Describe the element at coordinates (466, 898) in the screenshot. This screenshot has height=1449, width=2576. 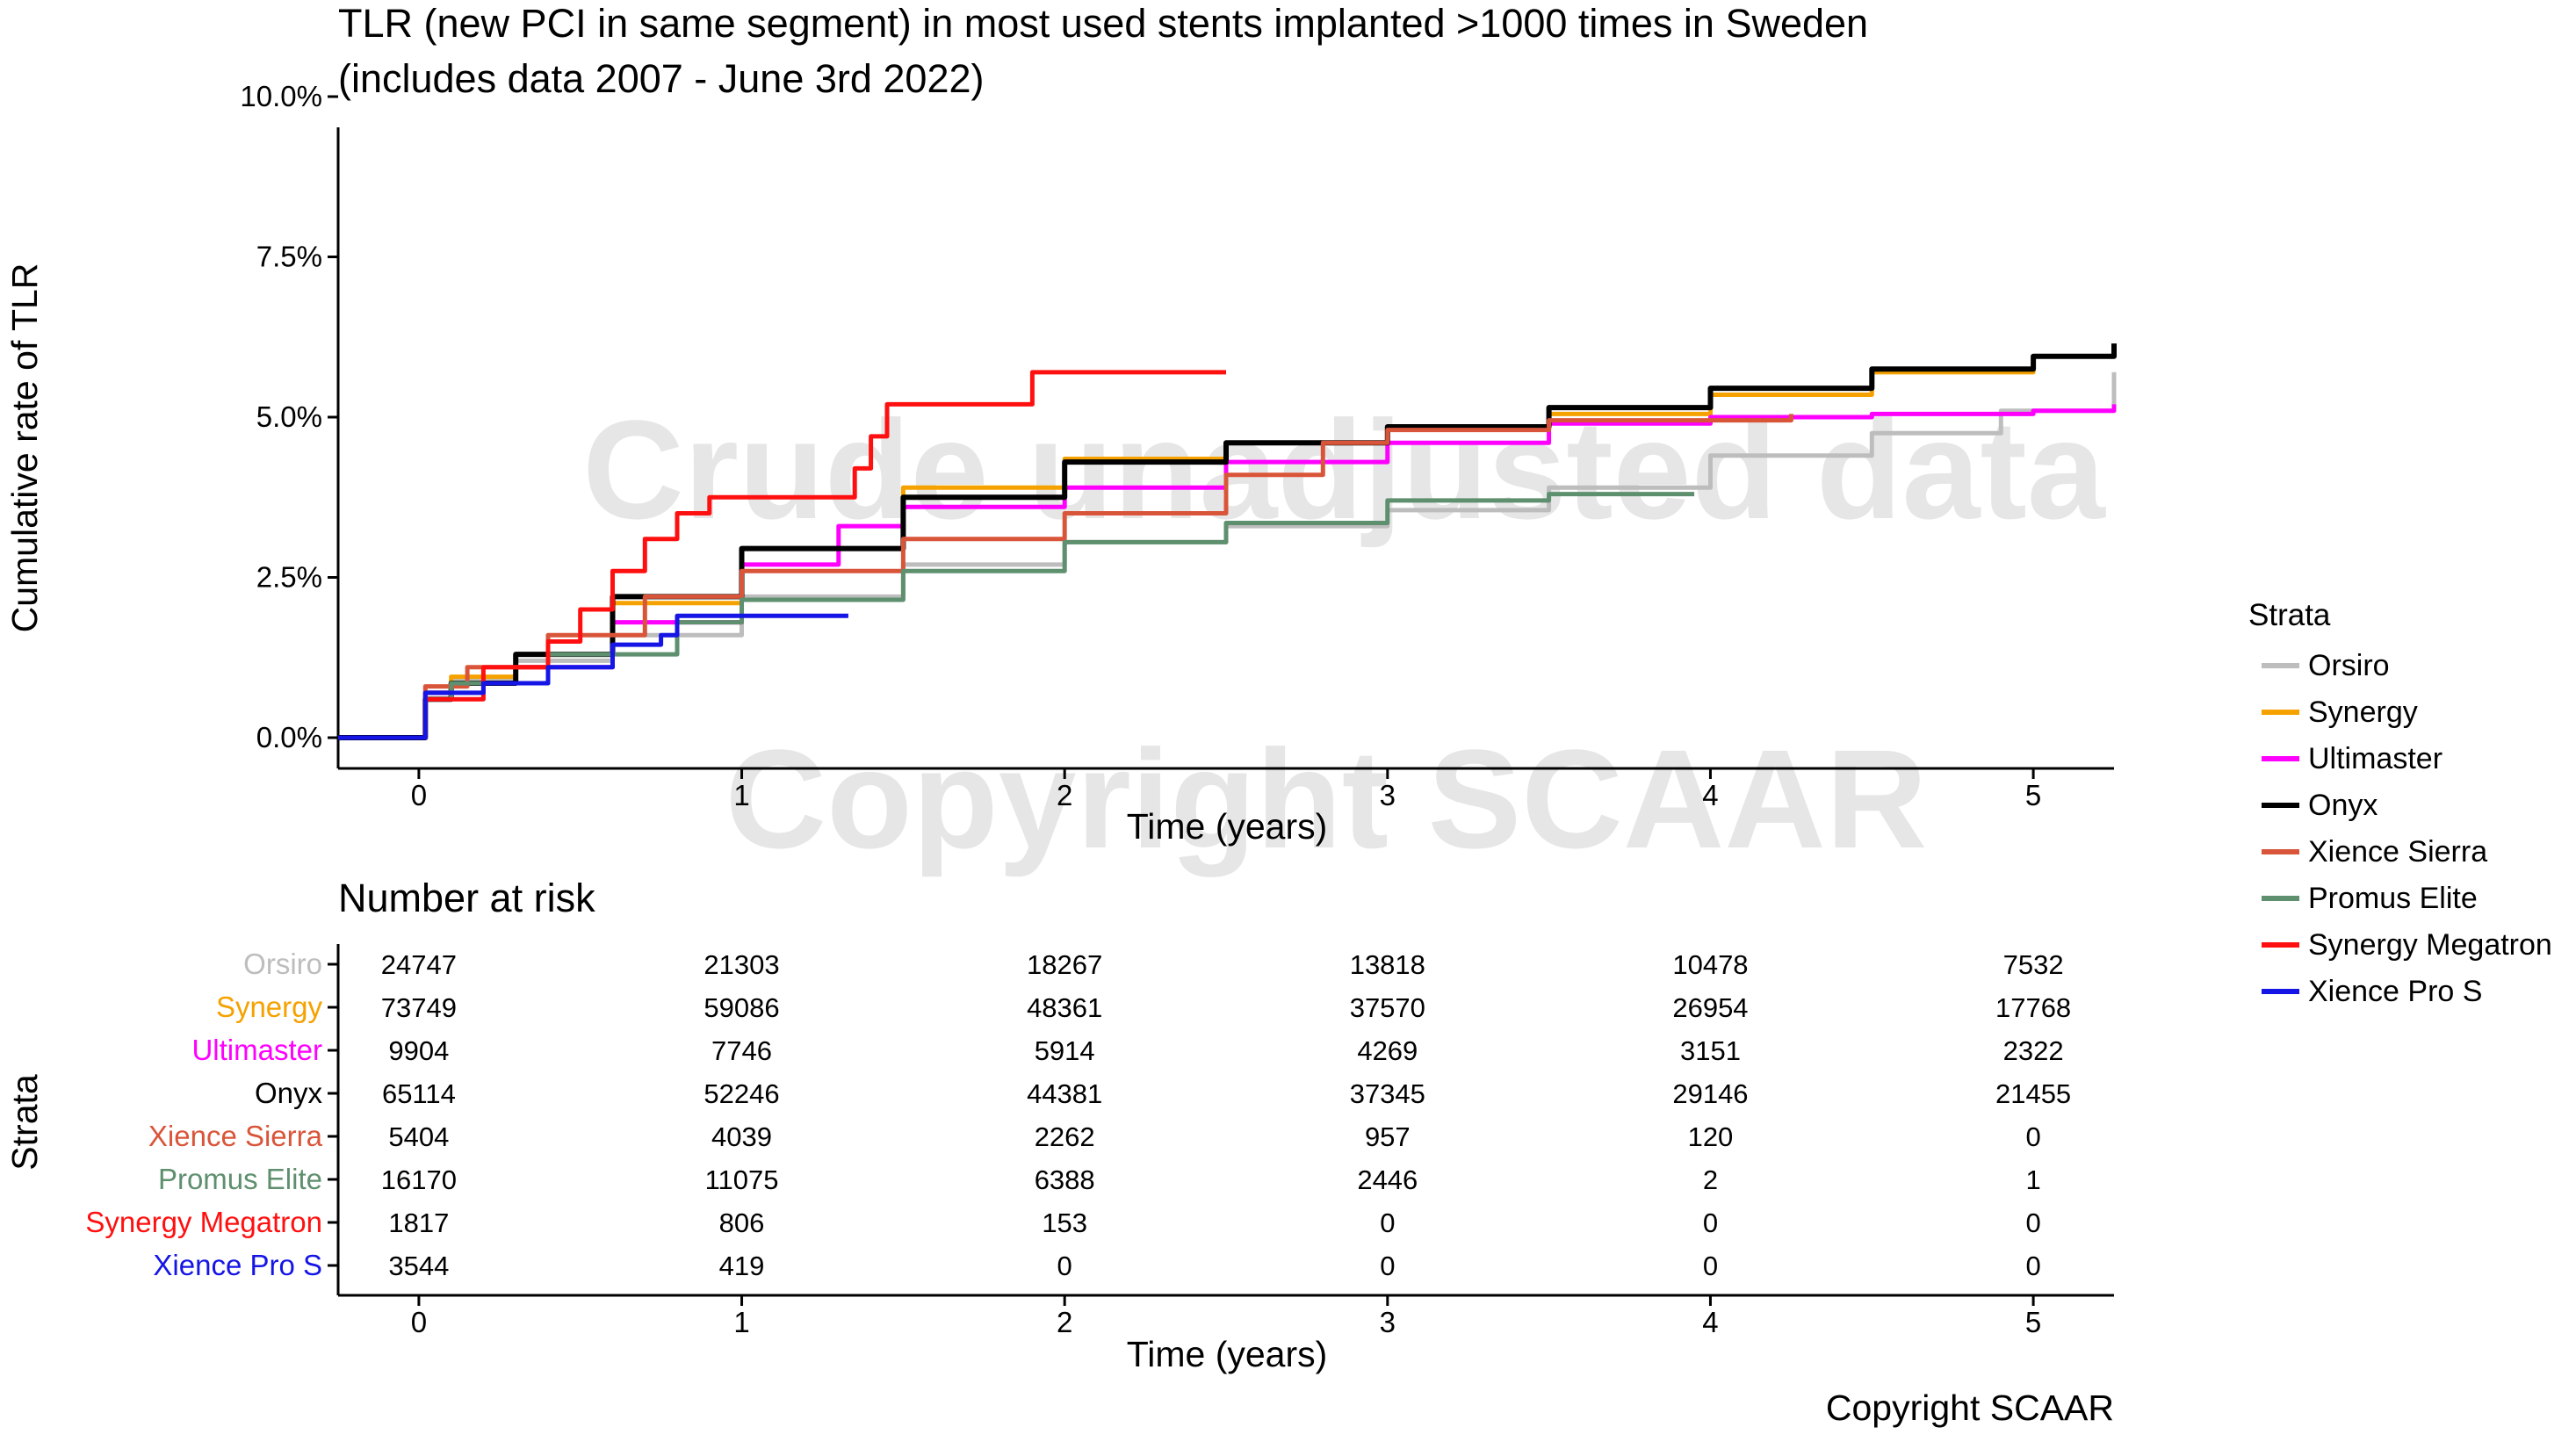
I see `risk-table-title: Number at risk` at that location.